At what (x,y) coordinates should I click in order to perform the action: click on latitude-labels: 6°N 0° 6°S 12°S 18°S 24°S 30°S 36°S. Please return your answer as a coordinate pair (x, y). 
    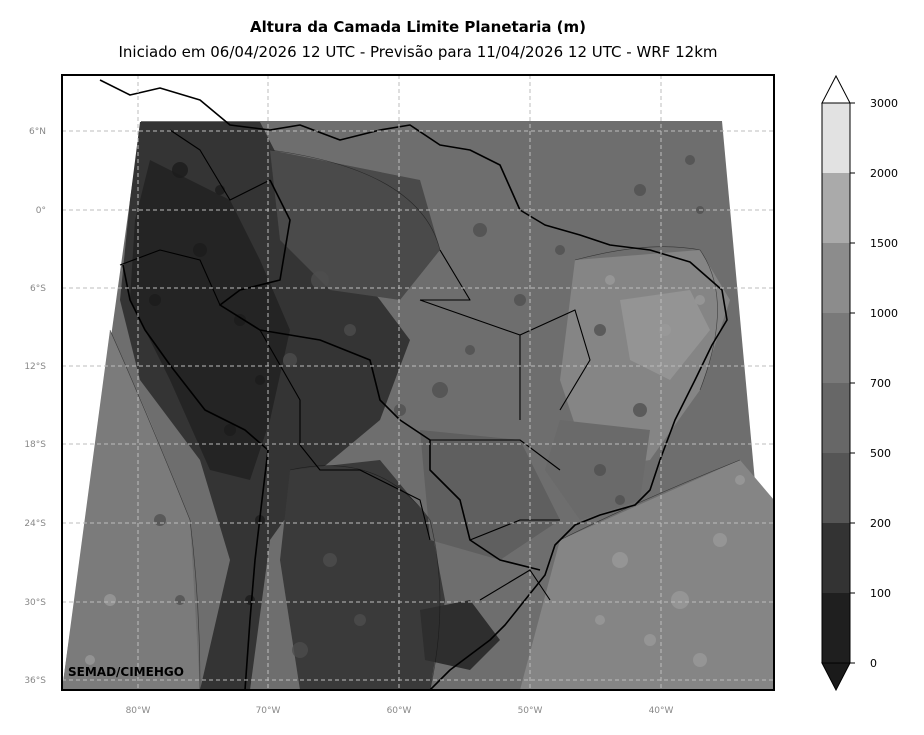
    Looking at the image, I should click on (35, 406).